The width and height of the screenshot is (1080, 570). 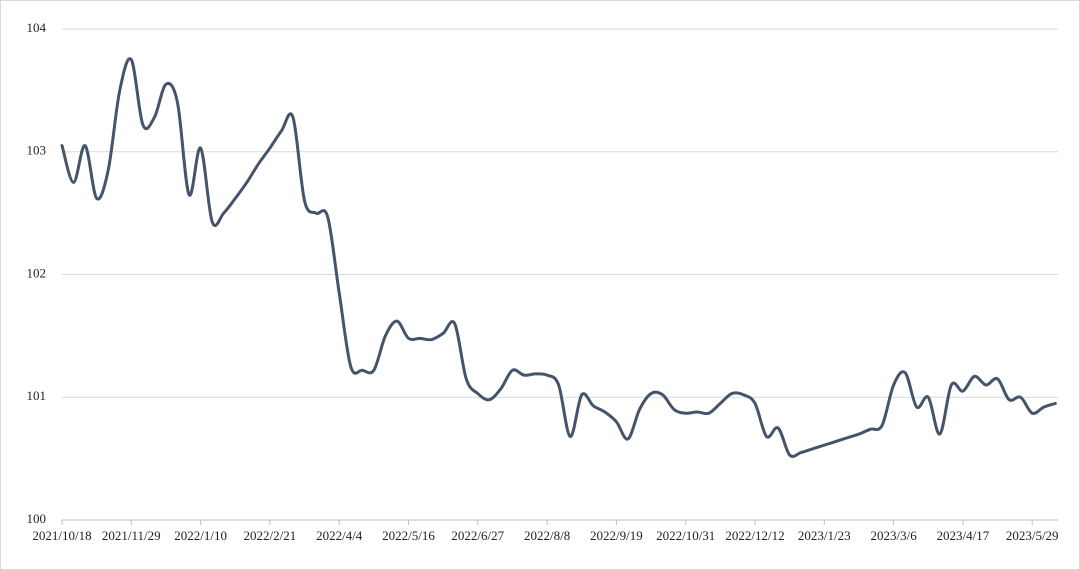 What do you see at coordinates (477, 535) in the screenshot?
I see `x-tick-label: 2022/6/27` at bounding box center [477, 535].